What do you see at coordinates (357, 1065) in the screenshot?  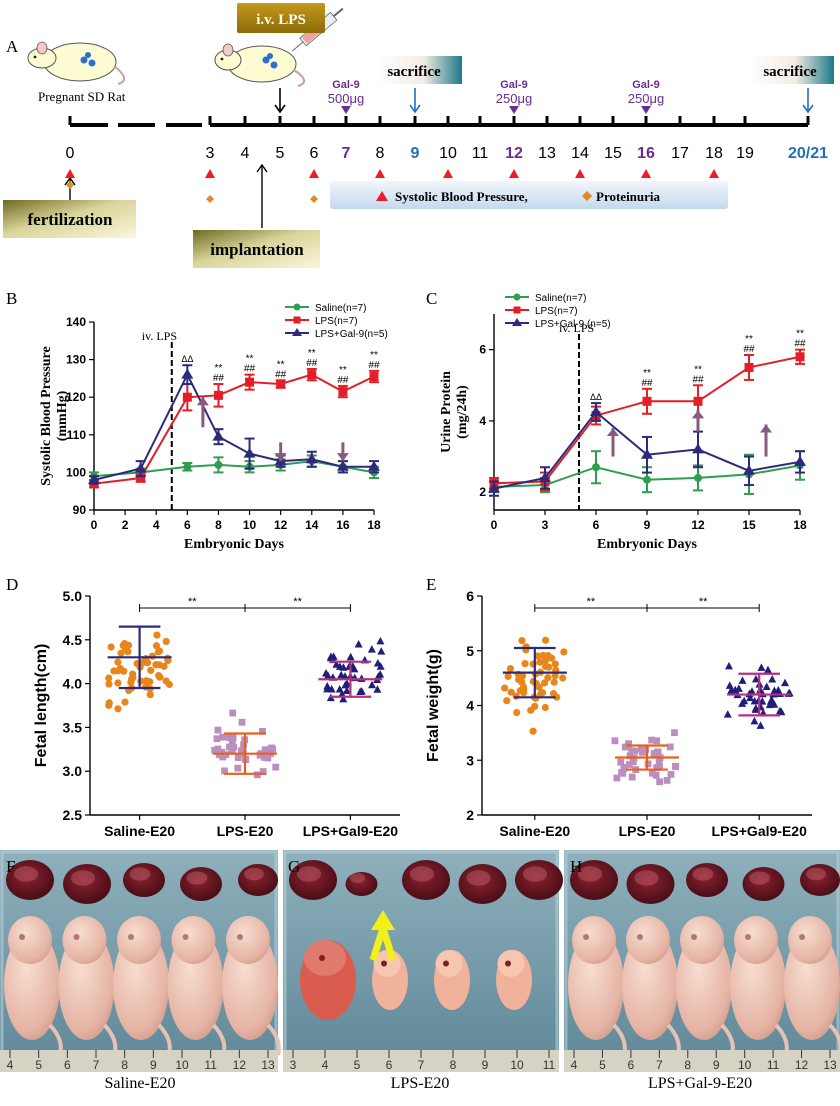 I see `ruler-label: 5` at bounding box center [357, 1065].